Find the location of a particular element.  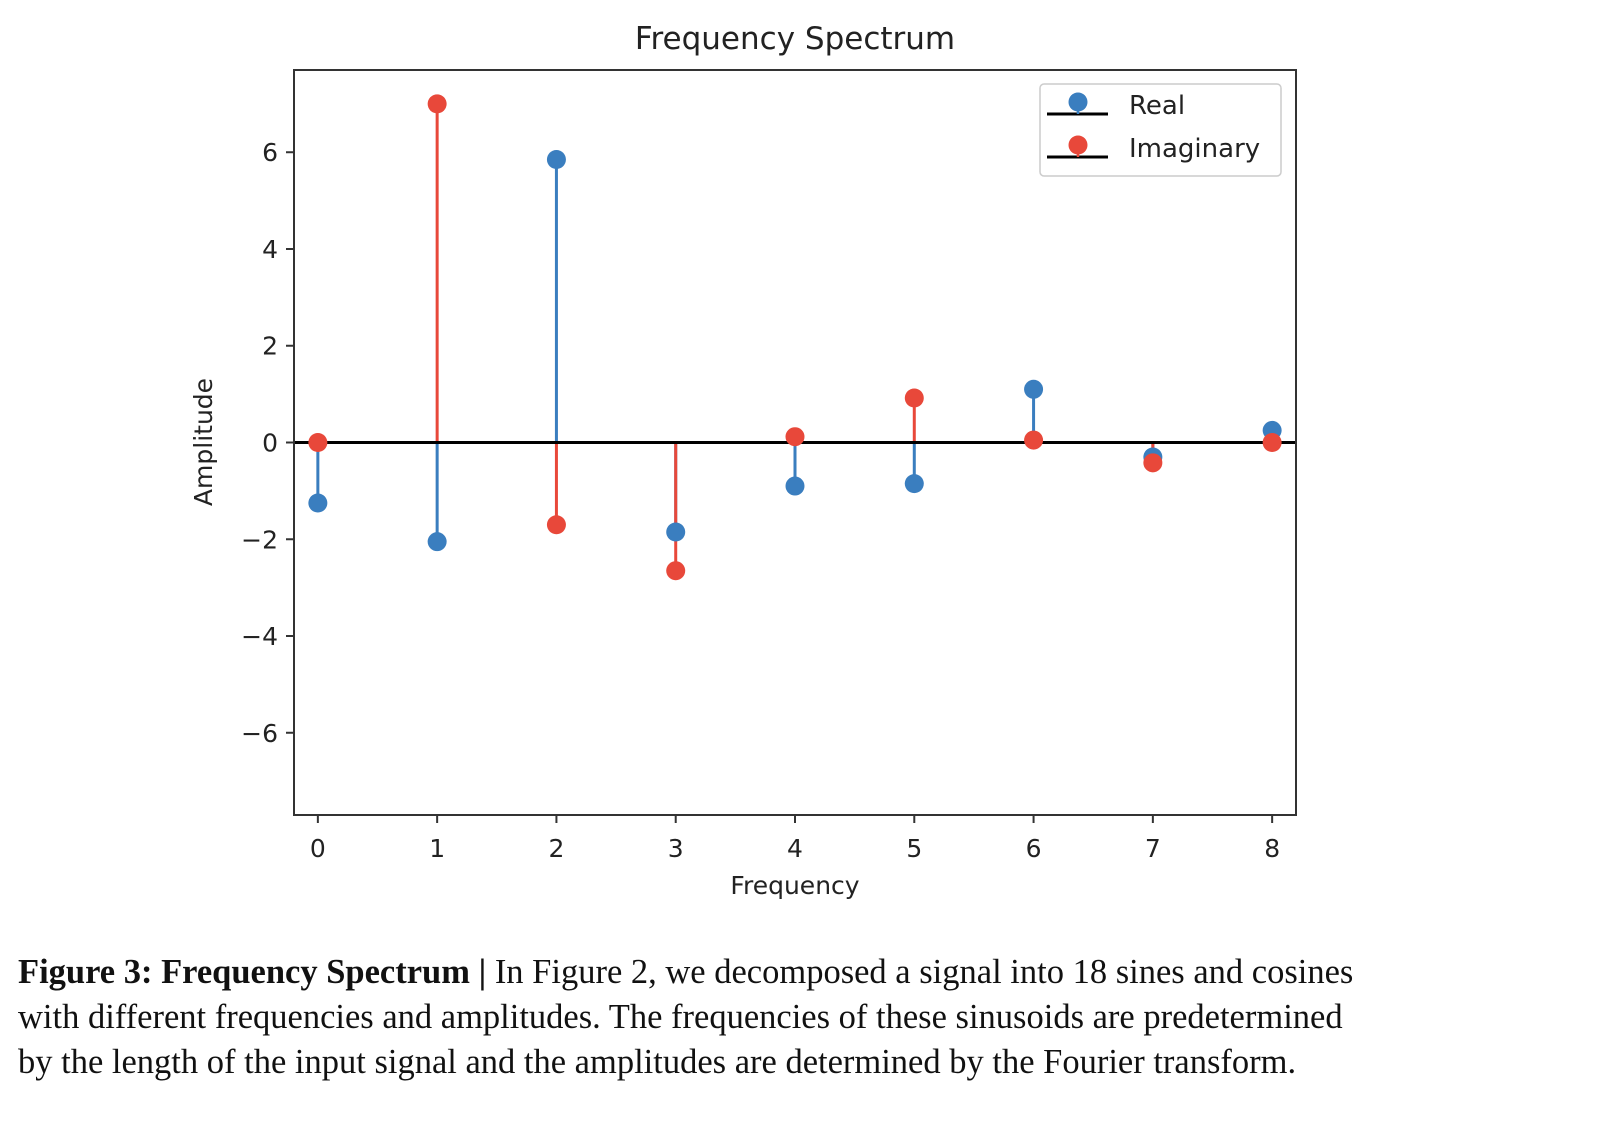

x-tick-label: 0 is located at coordinates (318, 848).